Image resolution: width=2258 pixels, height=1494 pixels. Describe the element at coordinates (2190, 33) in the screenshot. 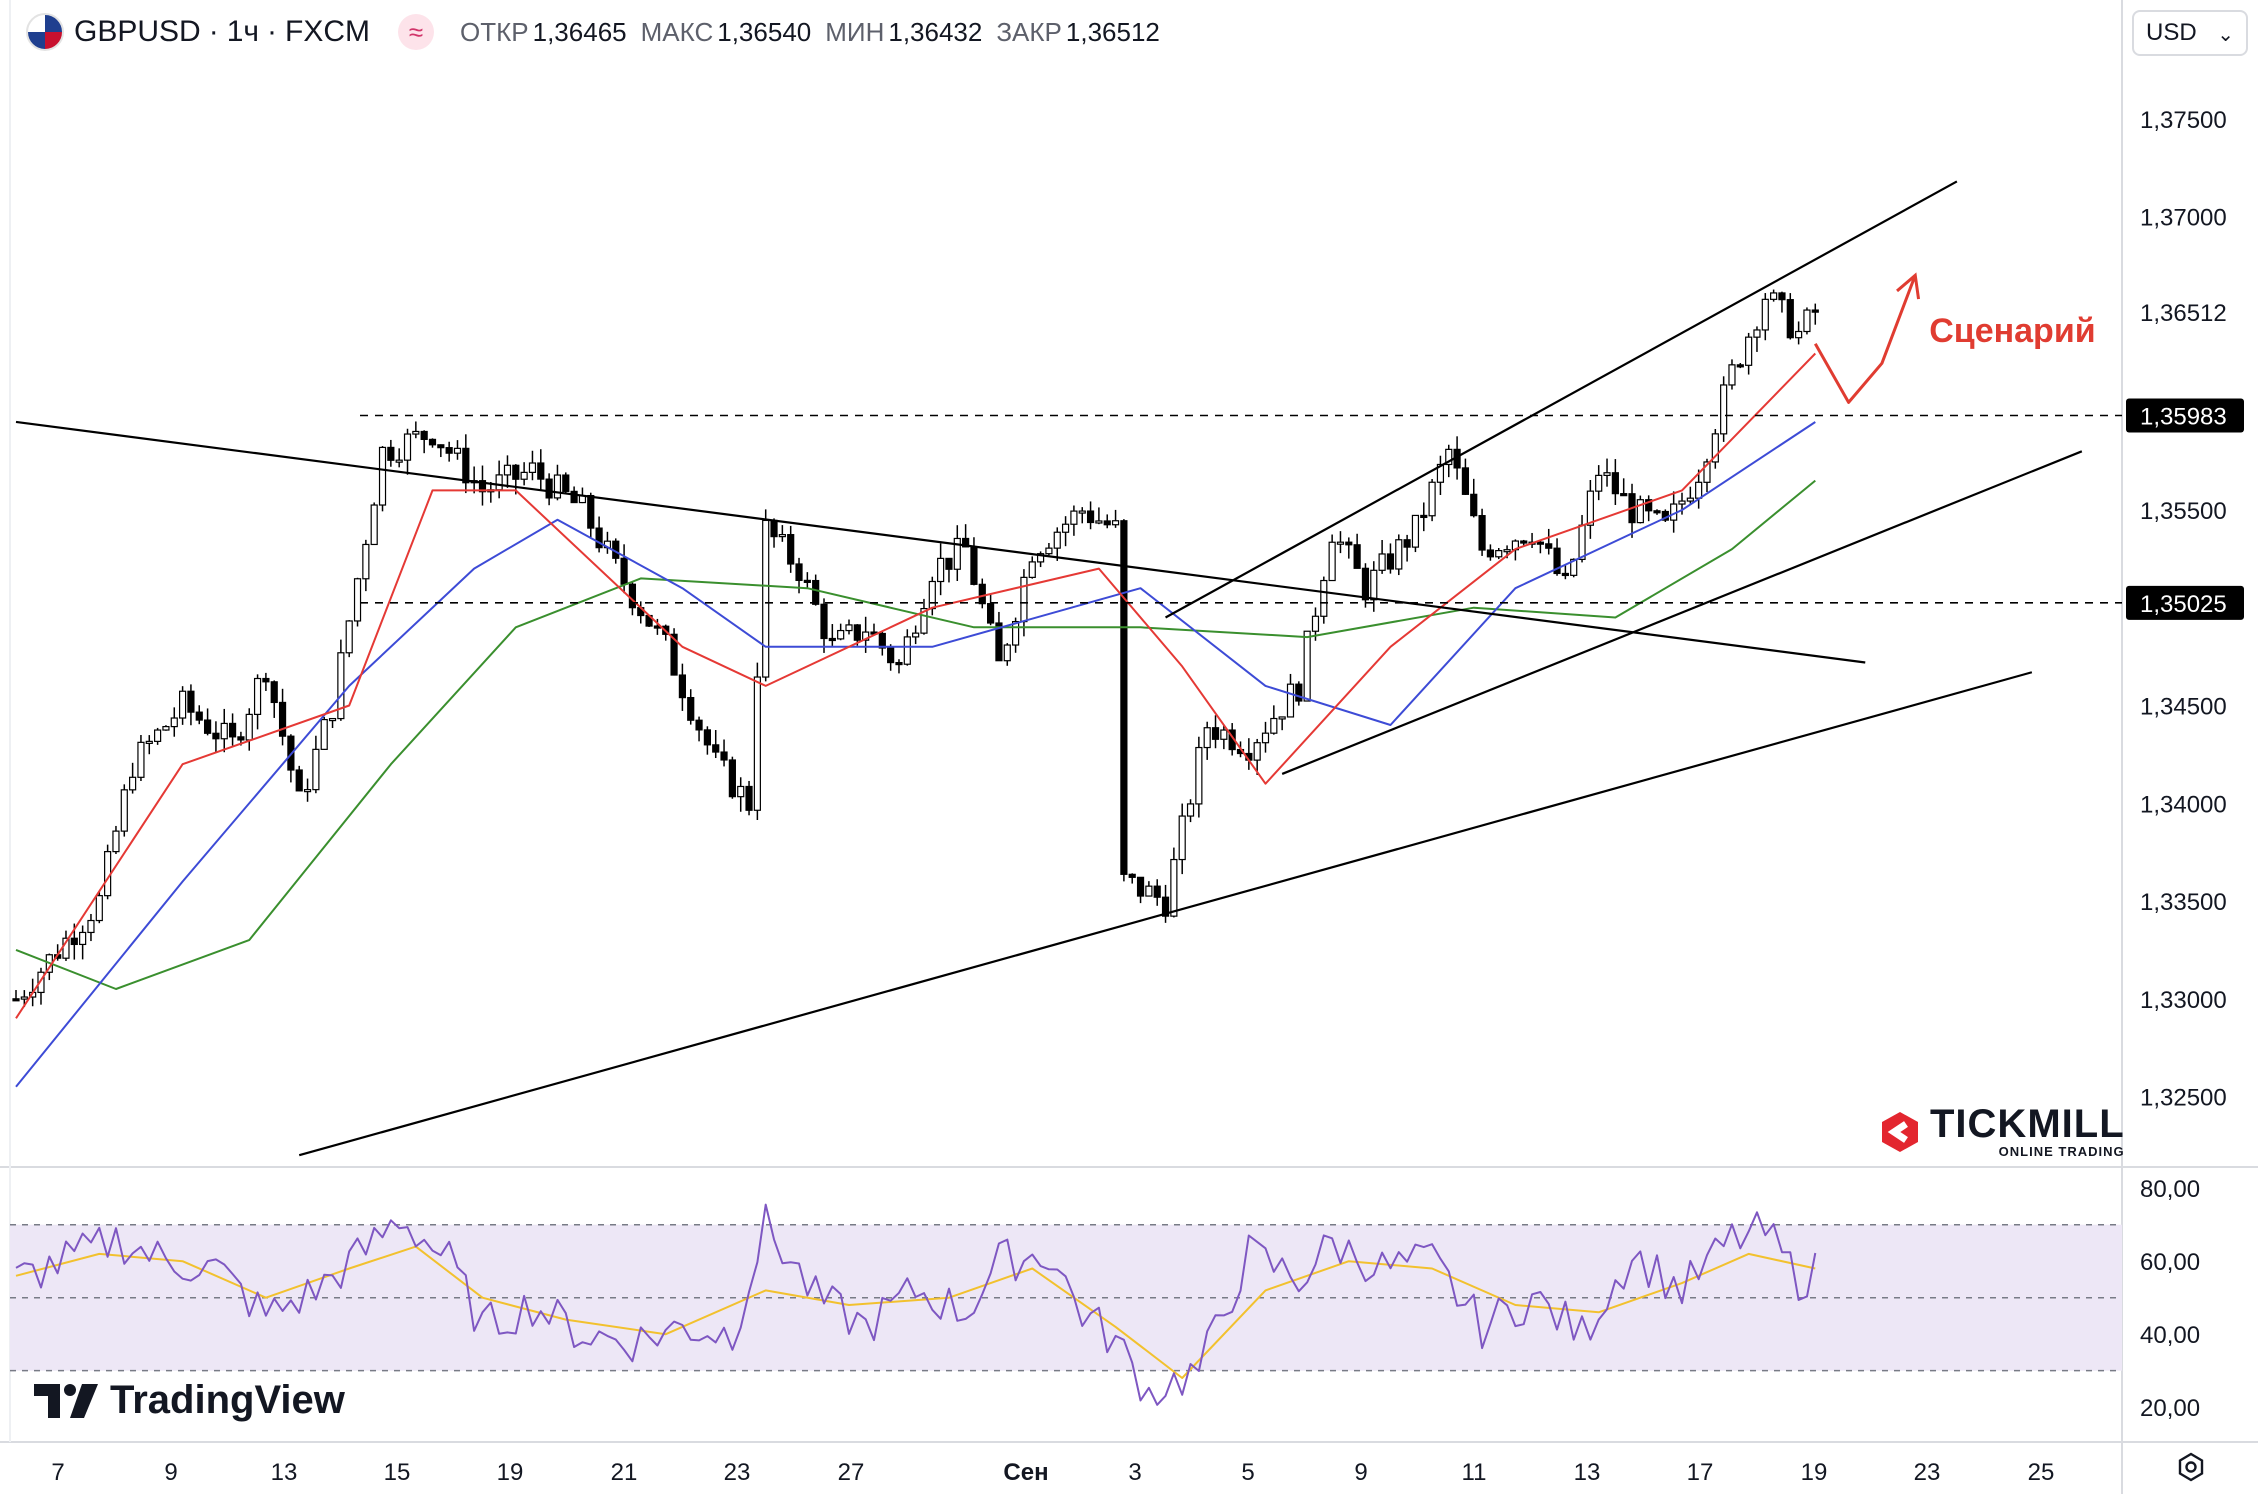

I see `currency-select: USD ⌄` at that location.